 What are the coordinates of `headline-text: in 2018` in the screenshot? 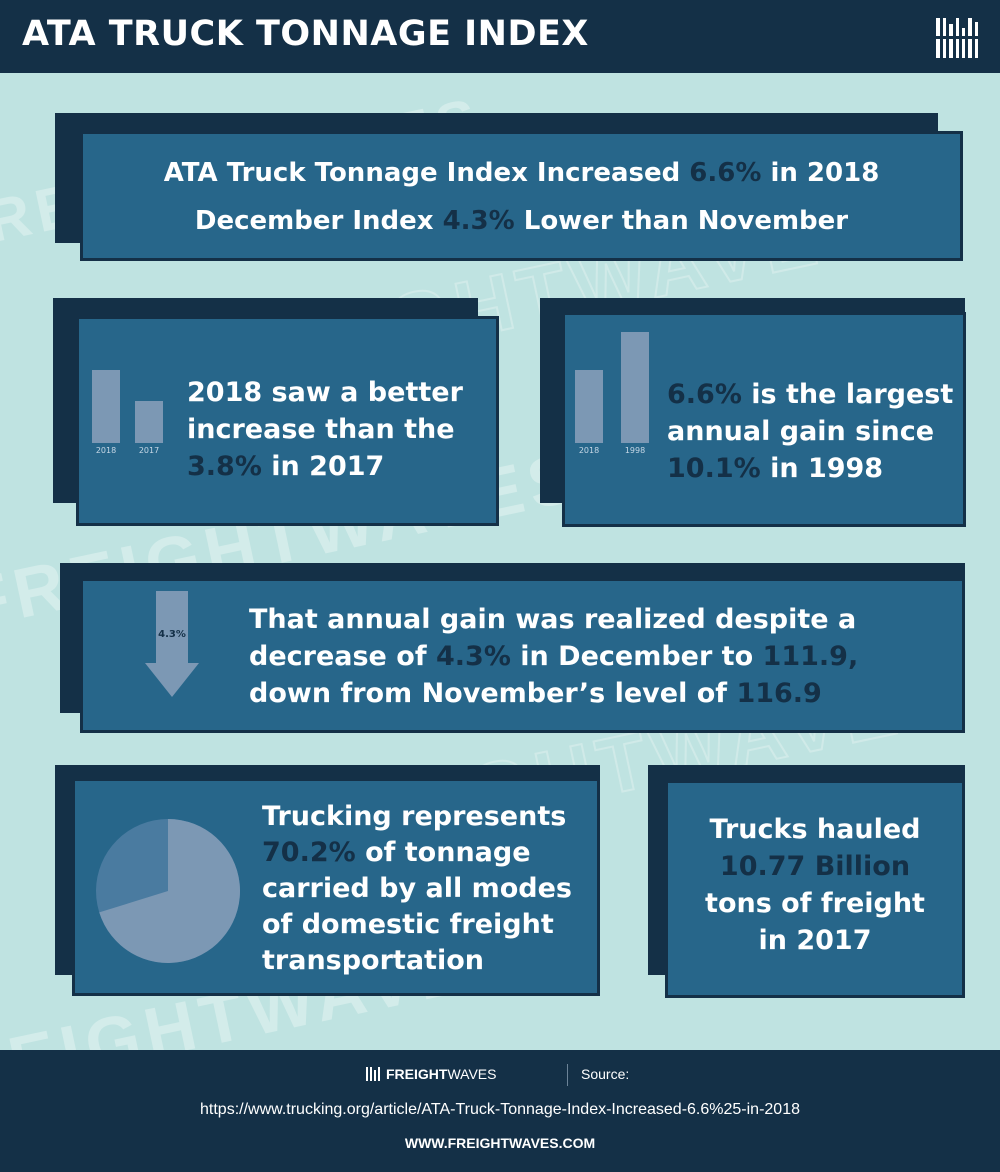 It's located at (820, 173).